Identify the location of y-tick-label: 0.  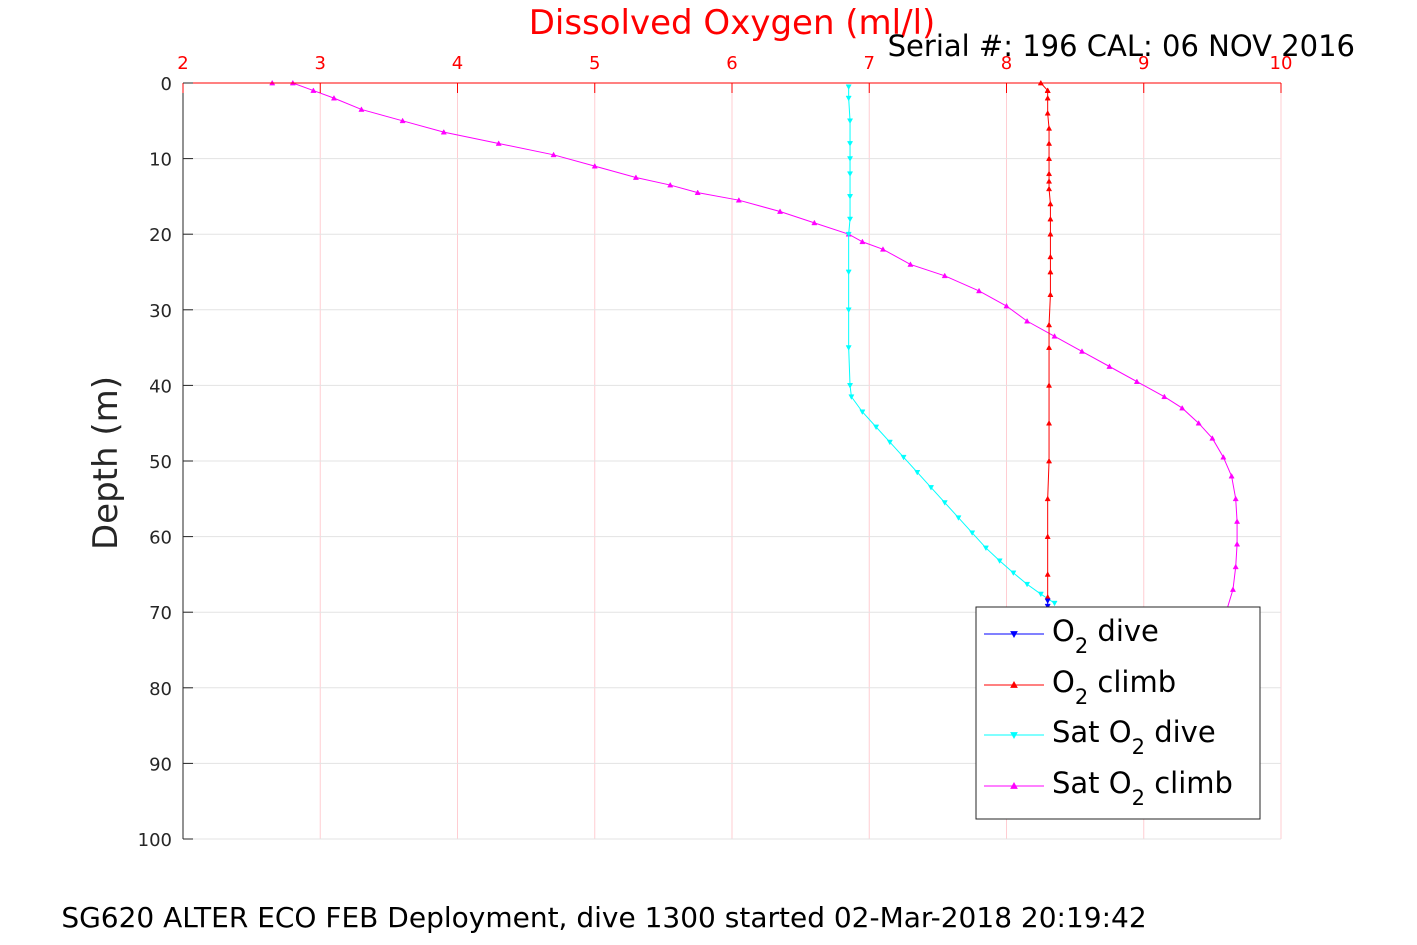
(166, 84).